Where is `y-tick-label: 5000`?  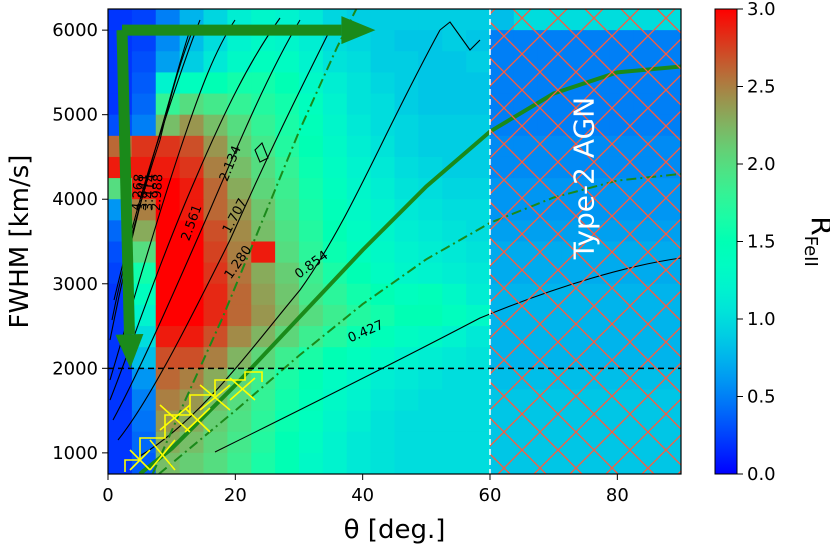
y-tick-label: 5000 is located at coordinates (75, 115).